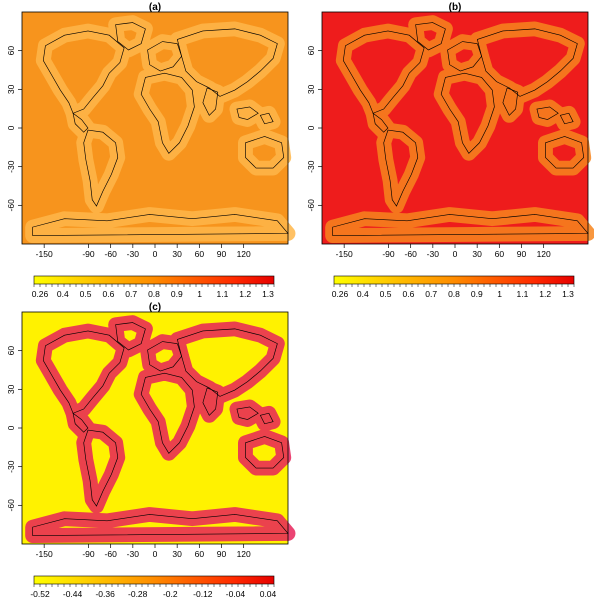  I want to click on colorbar-tick-label: -0.12, so click(203, 594).